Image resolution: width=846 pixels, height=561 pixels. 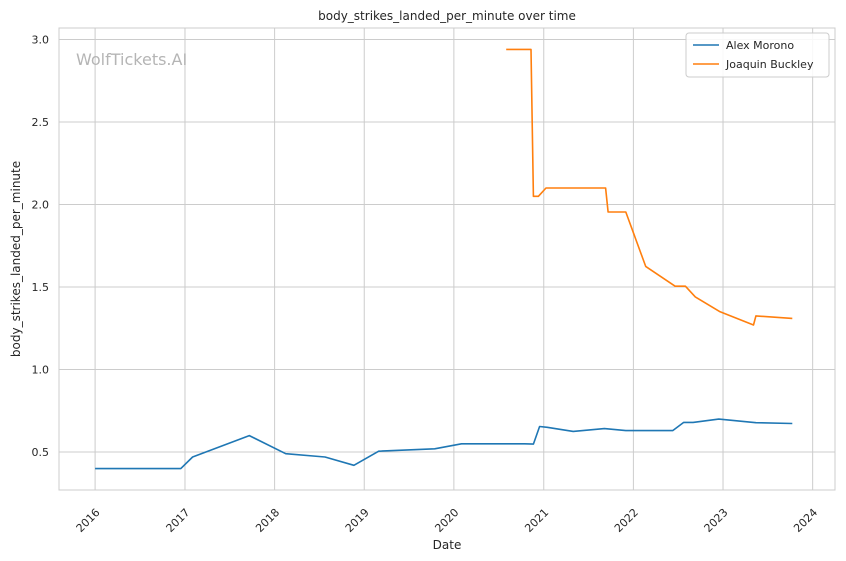 What do you see at coordinates (447, 545) in the screenshot?
I see `x-axis-label: Date` at bounding box center [447, 545].